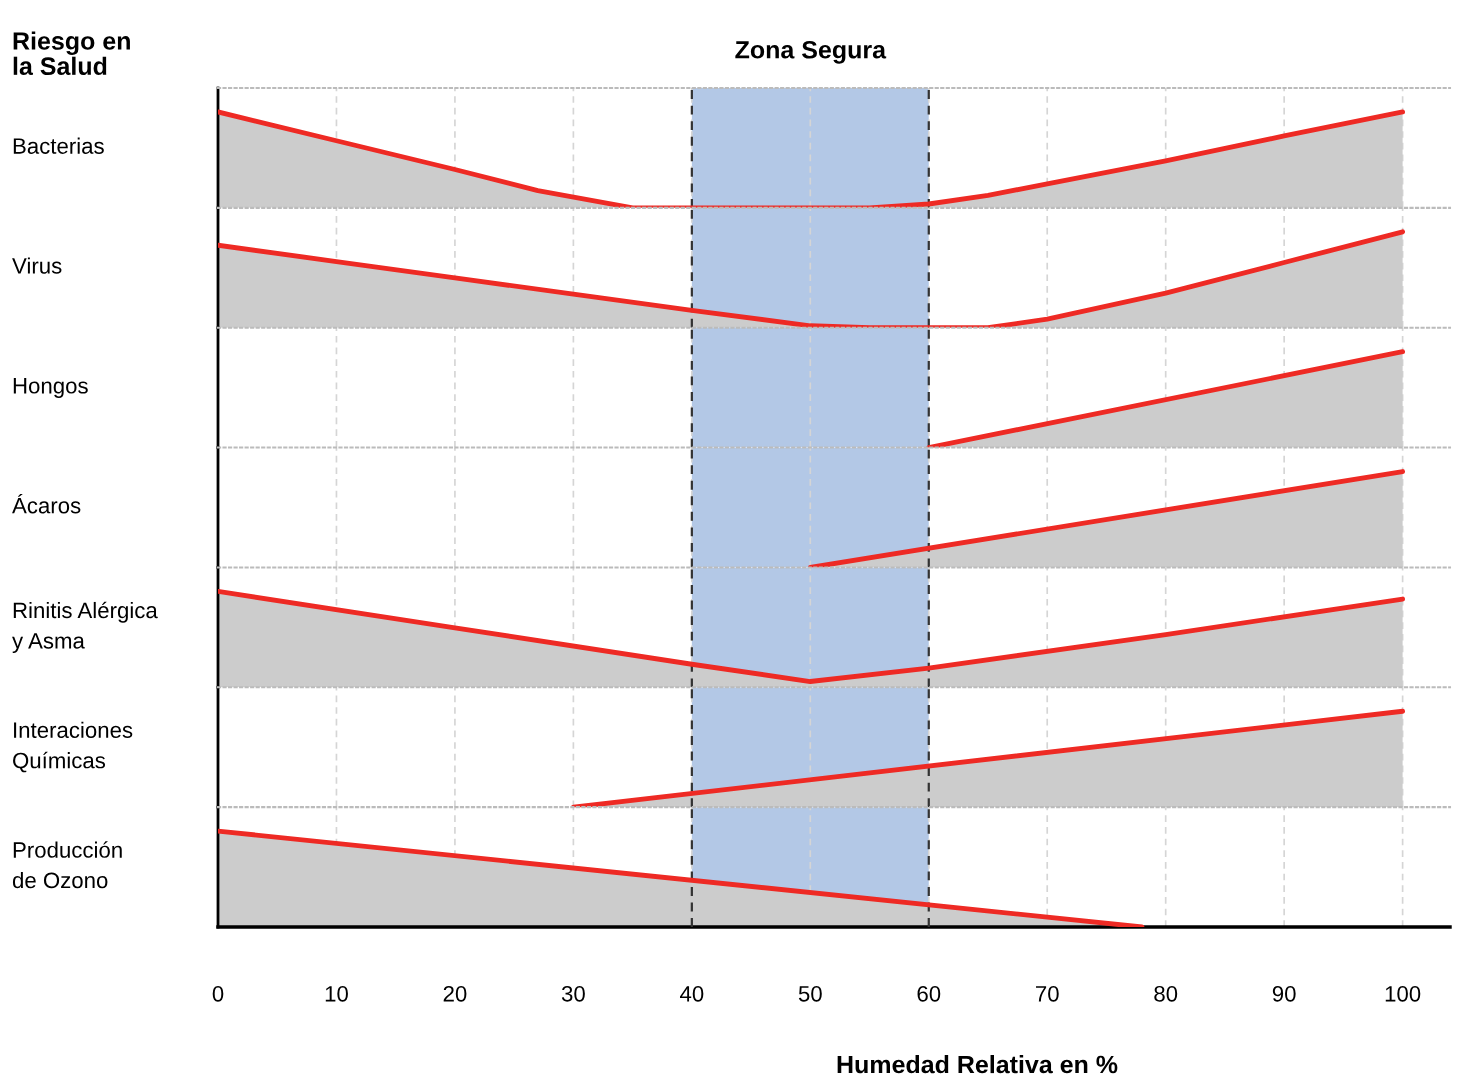  I want to click on x-tick-label: 10, so click(336, 993).